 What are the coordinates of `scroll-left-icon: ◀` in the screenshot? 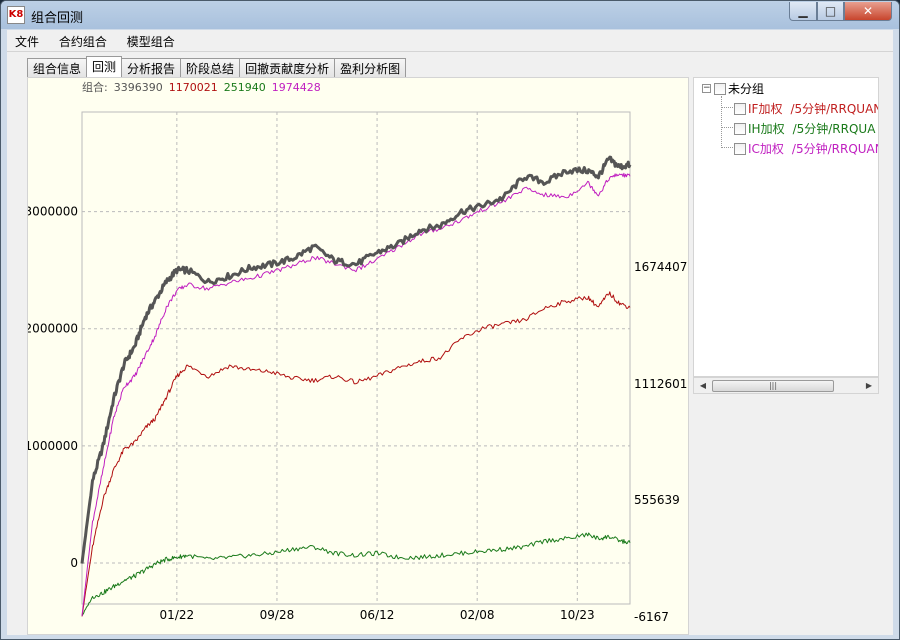 It's located at (703, 385).